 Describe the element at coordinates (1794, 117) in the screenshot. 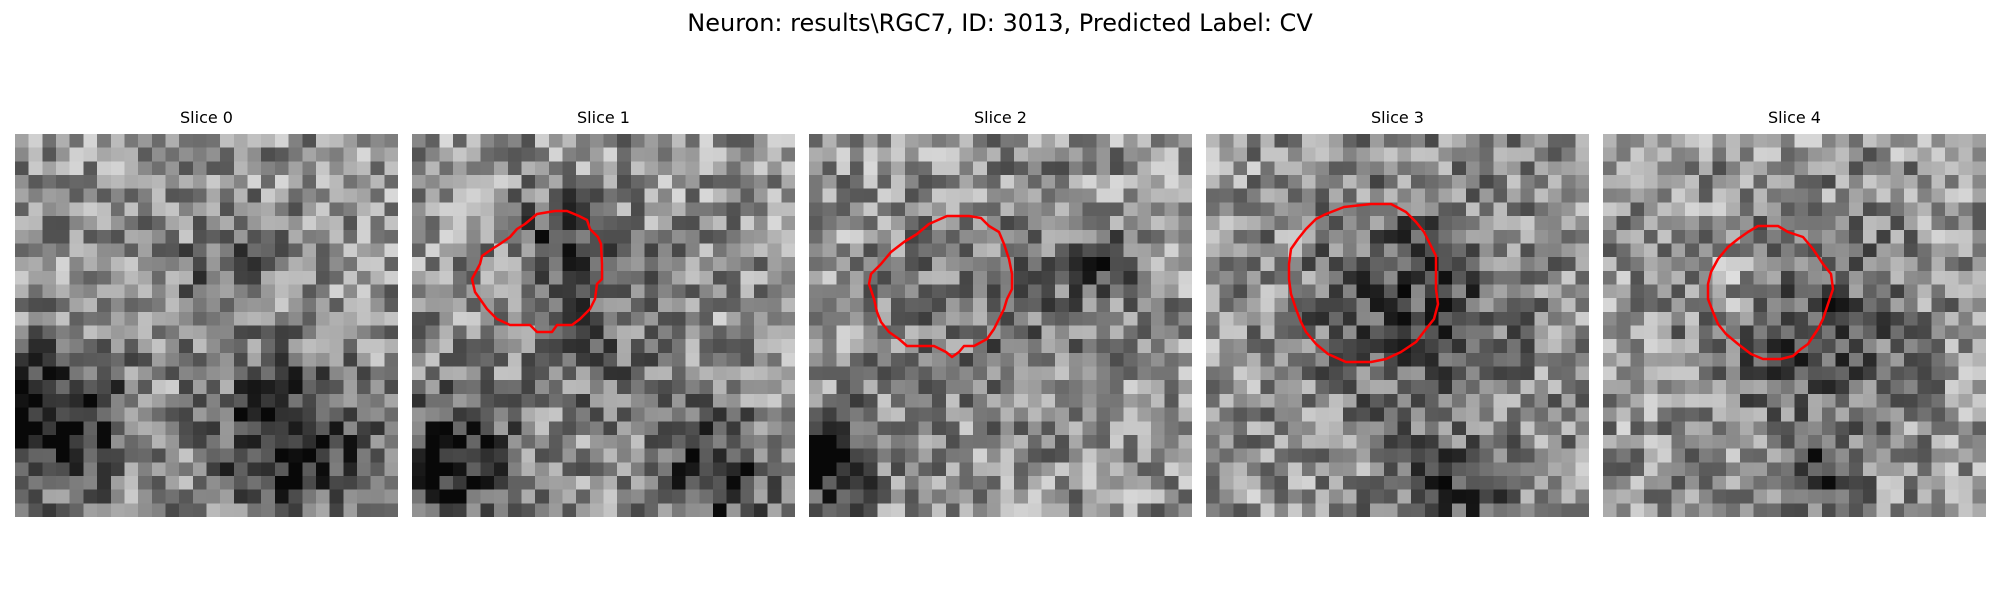

I see `slice-title: Slice 4` at that location.